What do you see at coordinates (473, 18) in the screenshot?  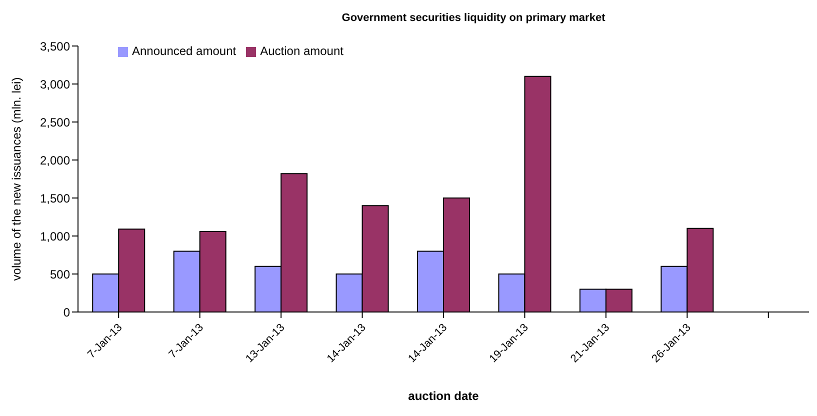 I see `chart-title: Government securities liquidity on primary market` at bounding box center [473, 18].